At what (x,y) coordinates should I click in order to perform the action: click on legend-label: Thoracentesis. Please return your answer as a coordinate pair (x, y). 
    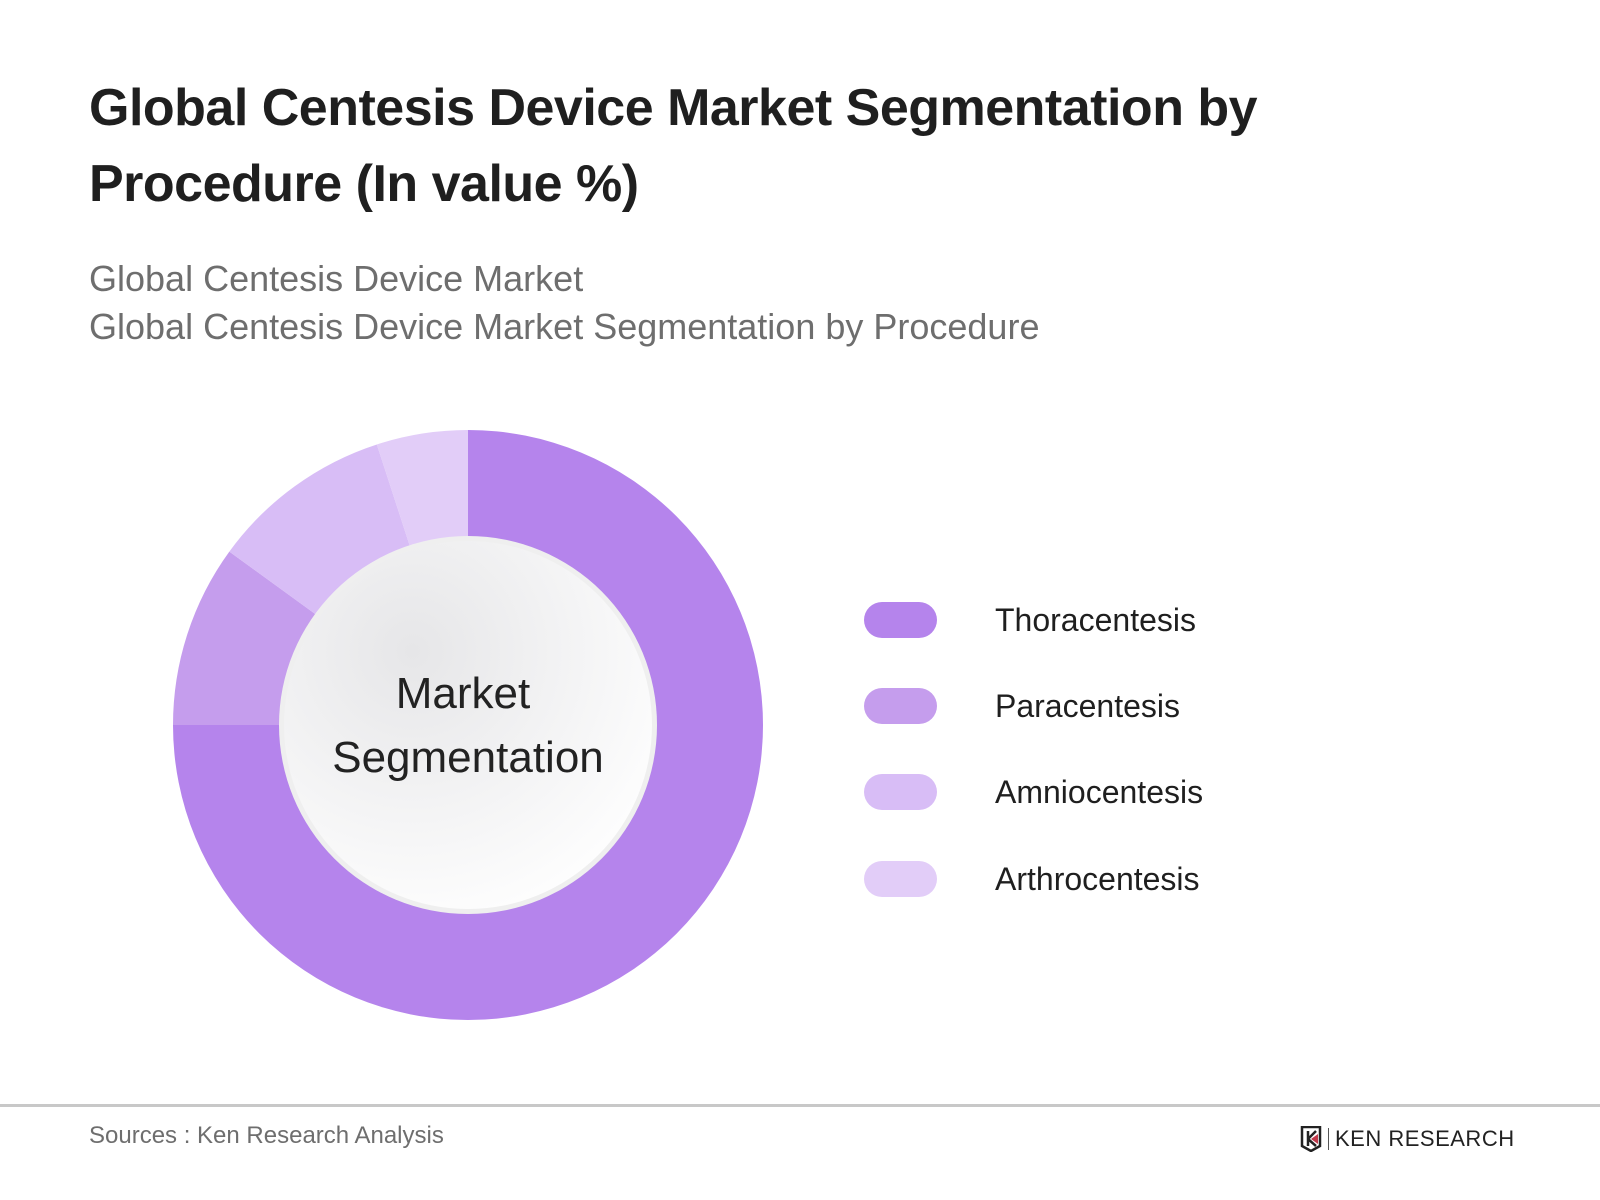
    Looking at the image, I should click on (1095, 619).